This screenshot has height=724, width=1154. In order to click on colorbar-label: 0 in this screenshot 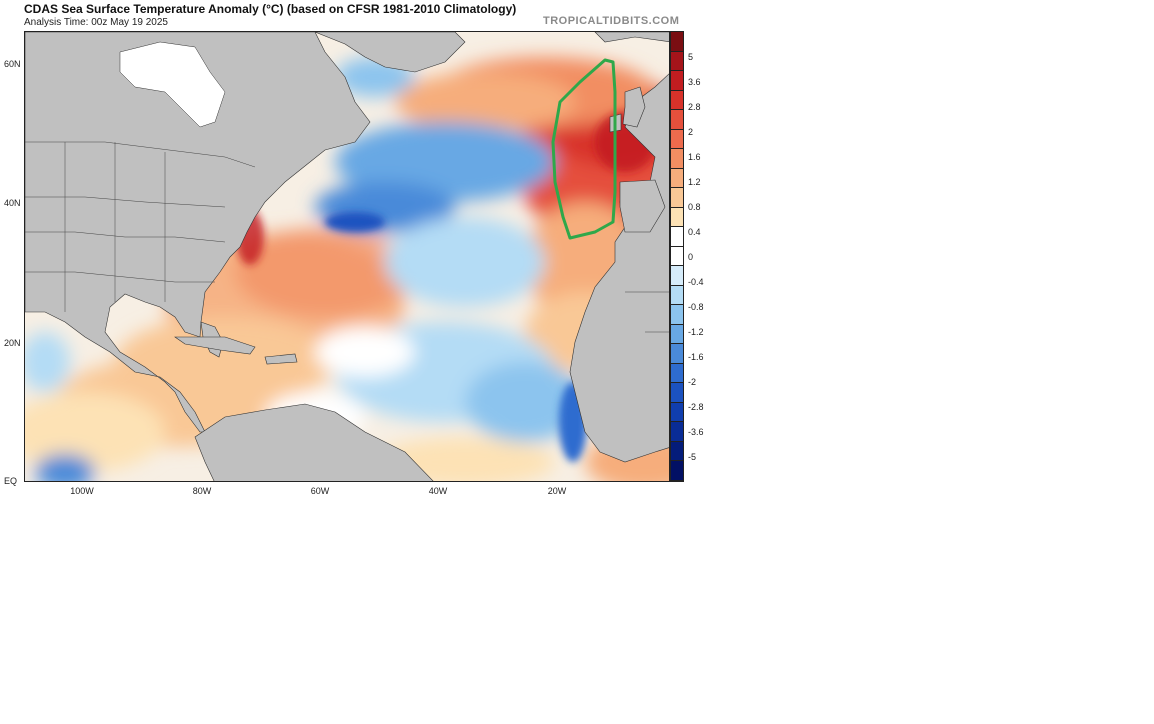, I will do `click(691, 257)`.